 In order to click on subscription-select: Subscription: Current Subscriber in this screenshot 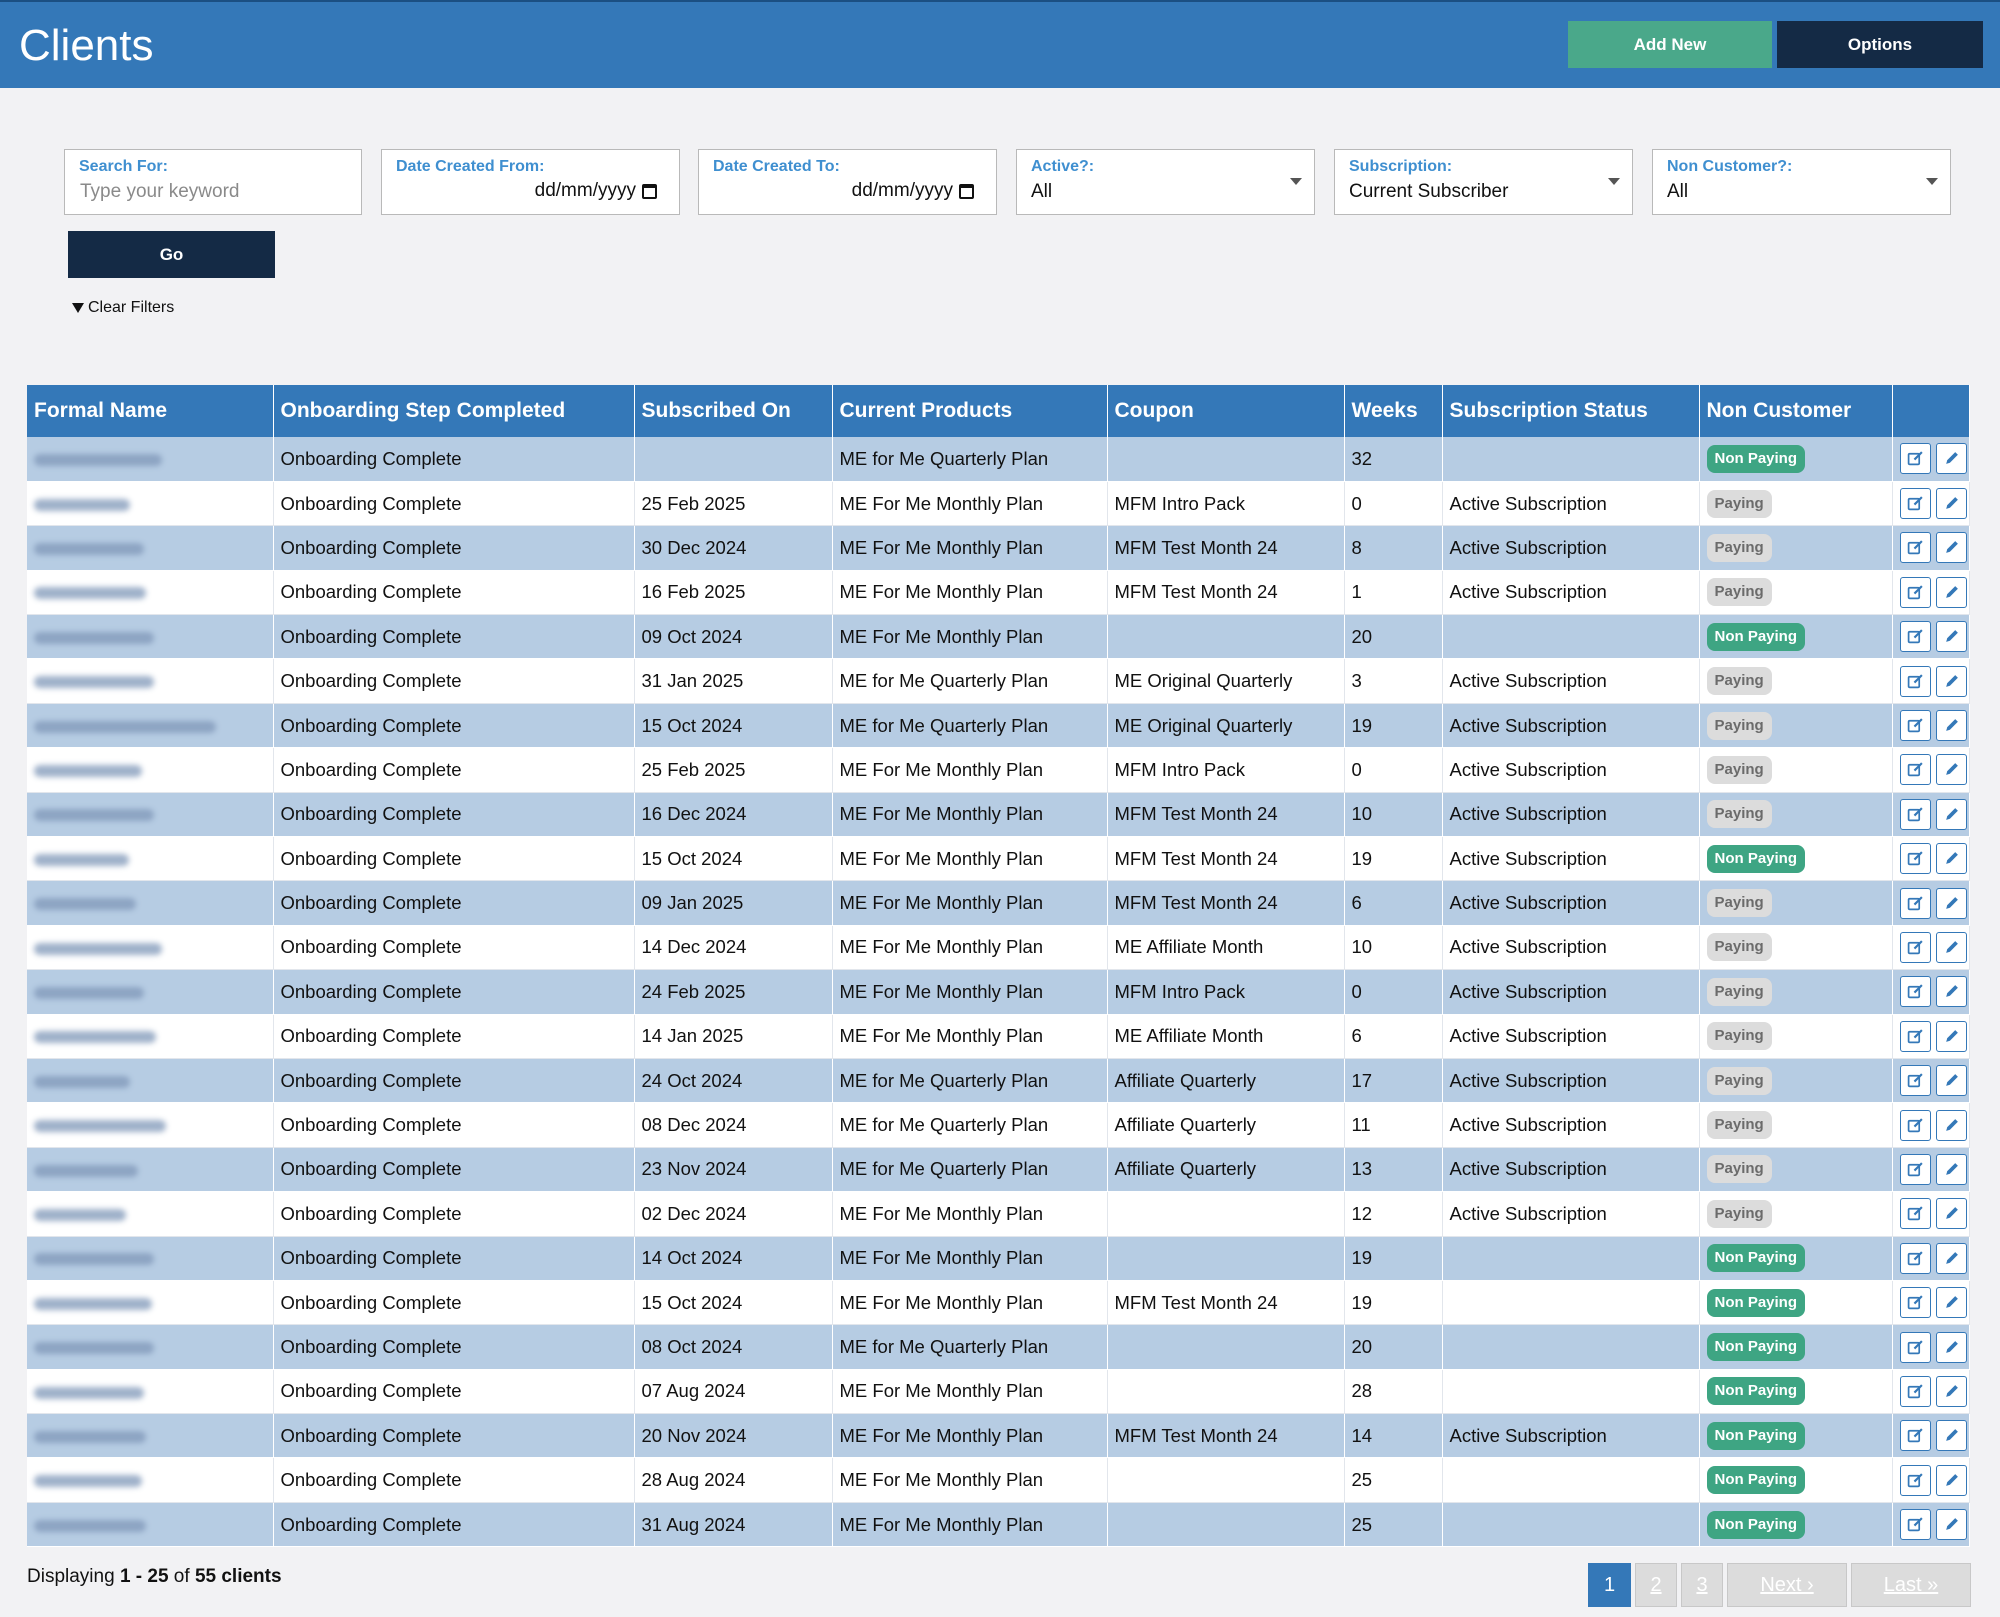, I will do `click(1483, 182)`.